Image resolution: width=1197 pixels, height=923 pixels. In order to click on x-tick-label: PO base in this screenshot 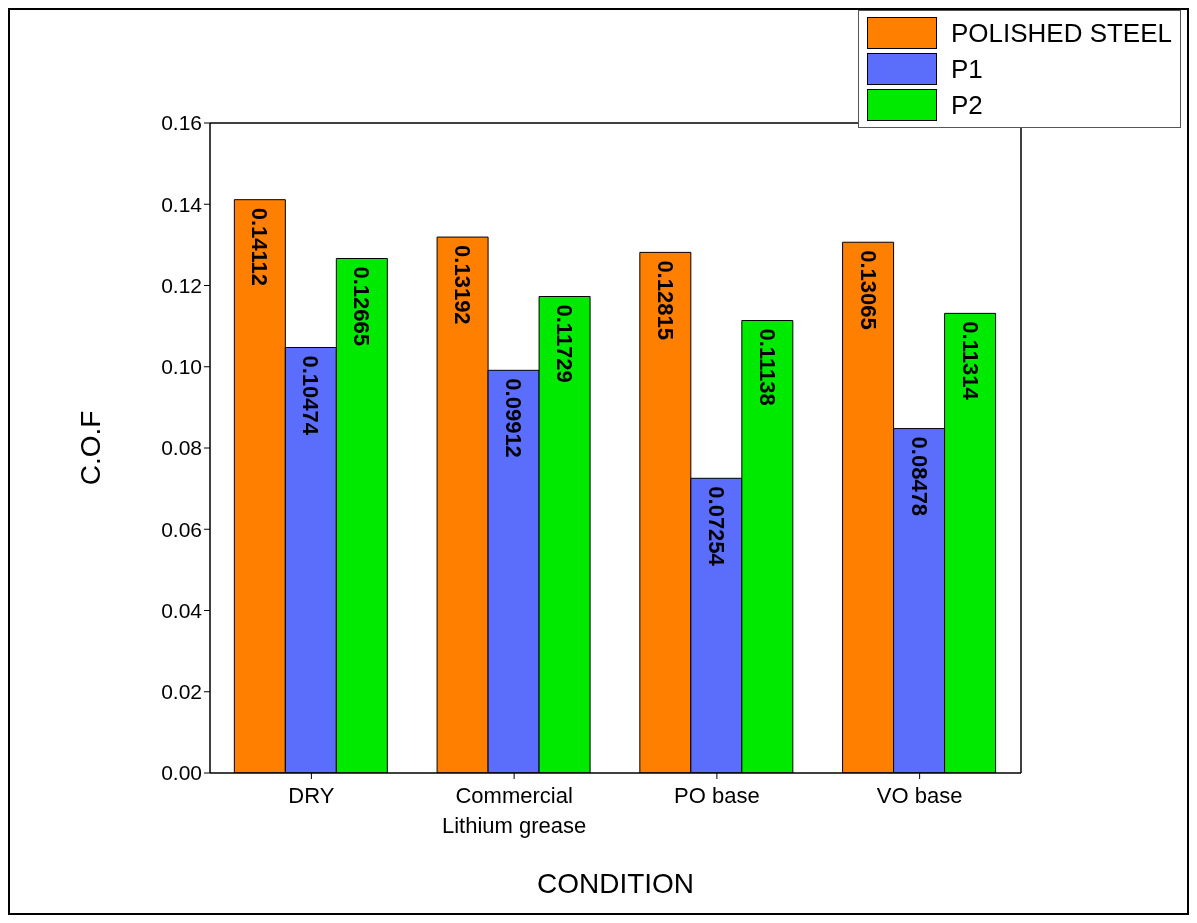, I will do `click(717, 795)`.